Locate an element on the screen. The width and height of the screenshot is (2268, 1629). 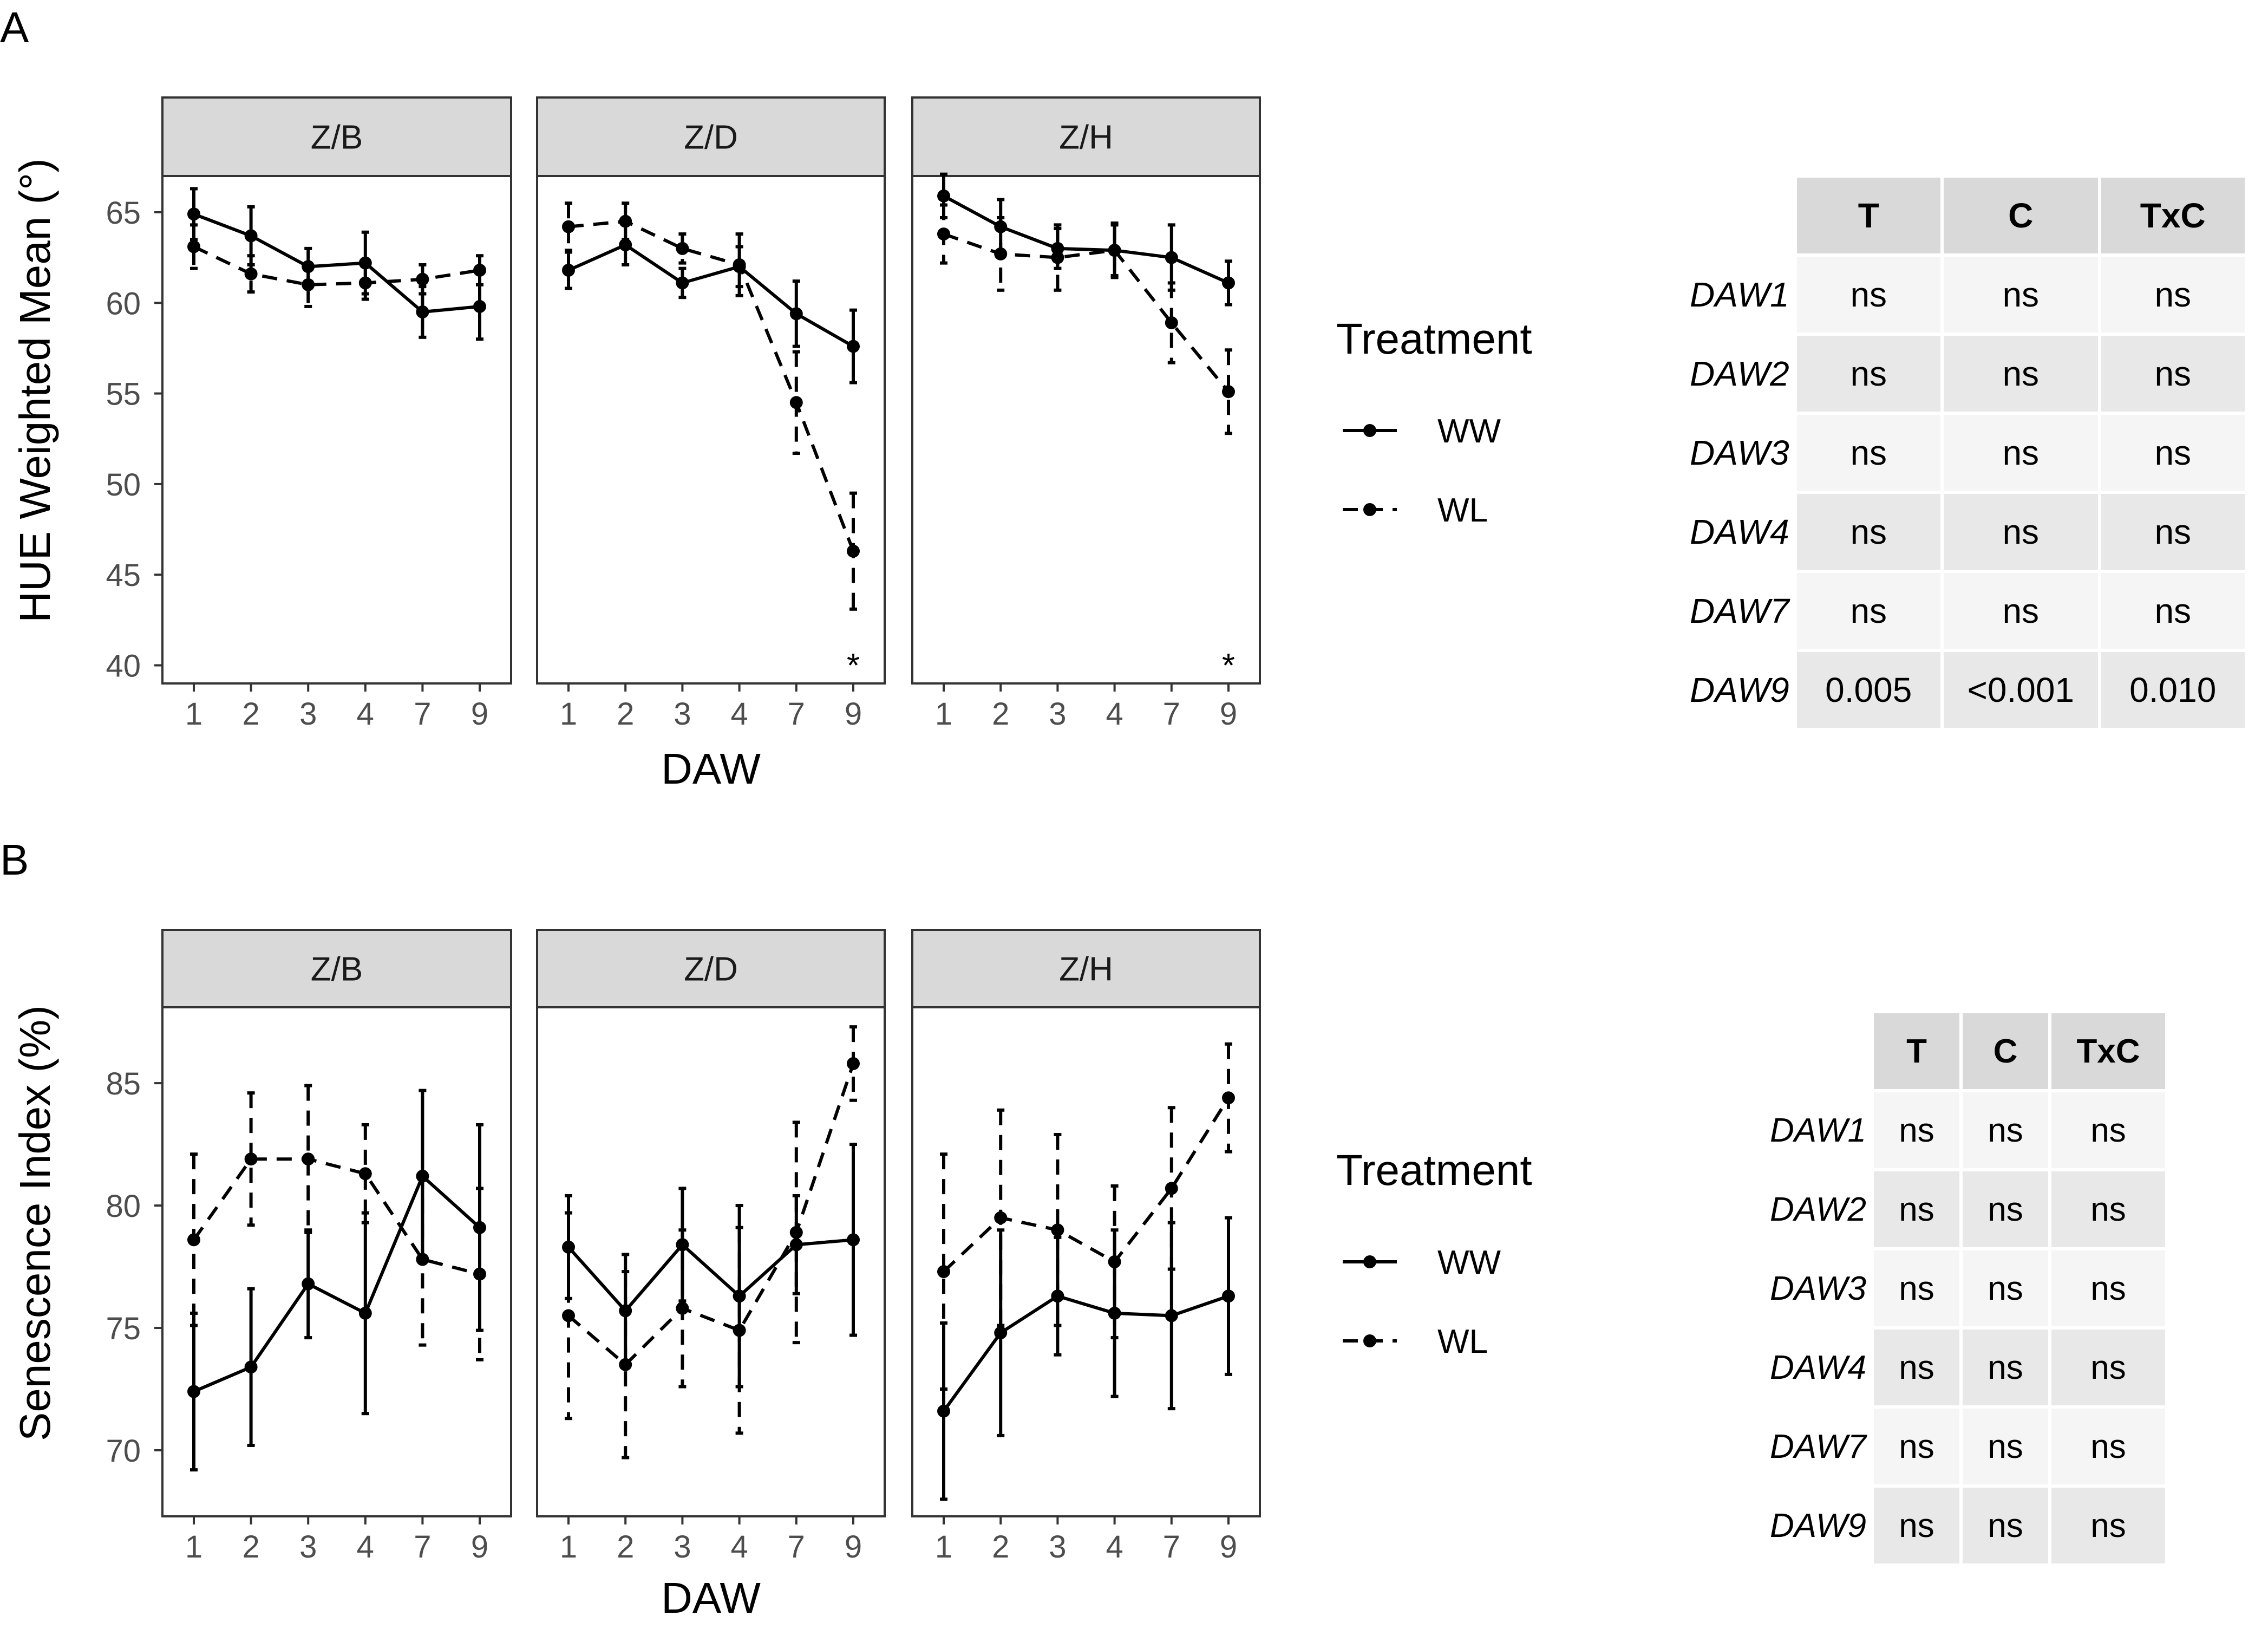
panel-b-label: B is located at coordinates (14, 860).